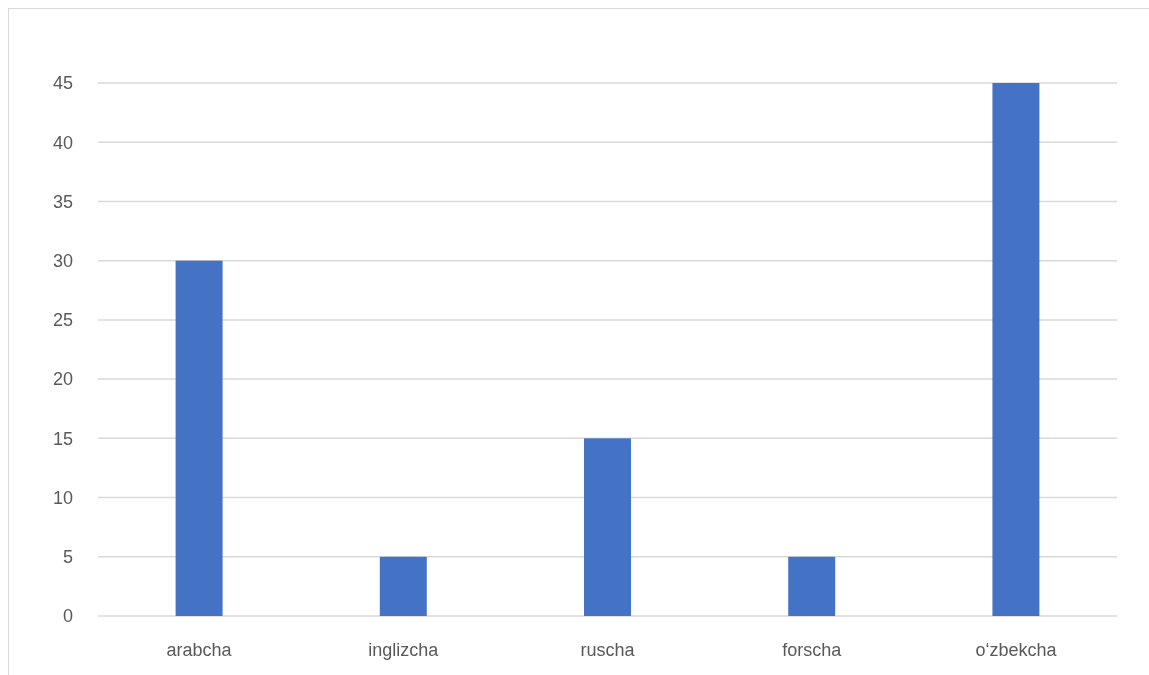 The width and height of the screenshot is (1149, 675). Describe the element at coordinates (199, 650) in the screenshot. I see `x-tick-label: arabcha` at that location.